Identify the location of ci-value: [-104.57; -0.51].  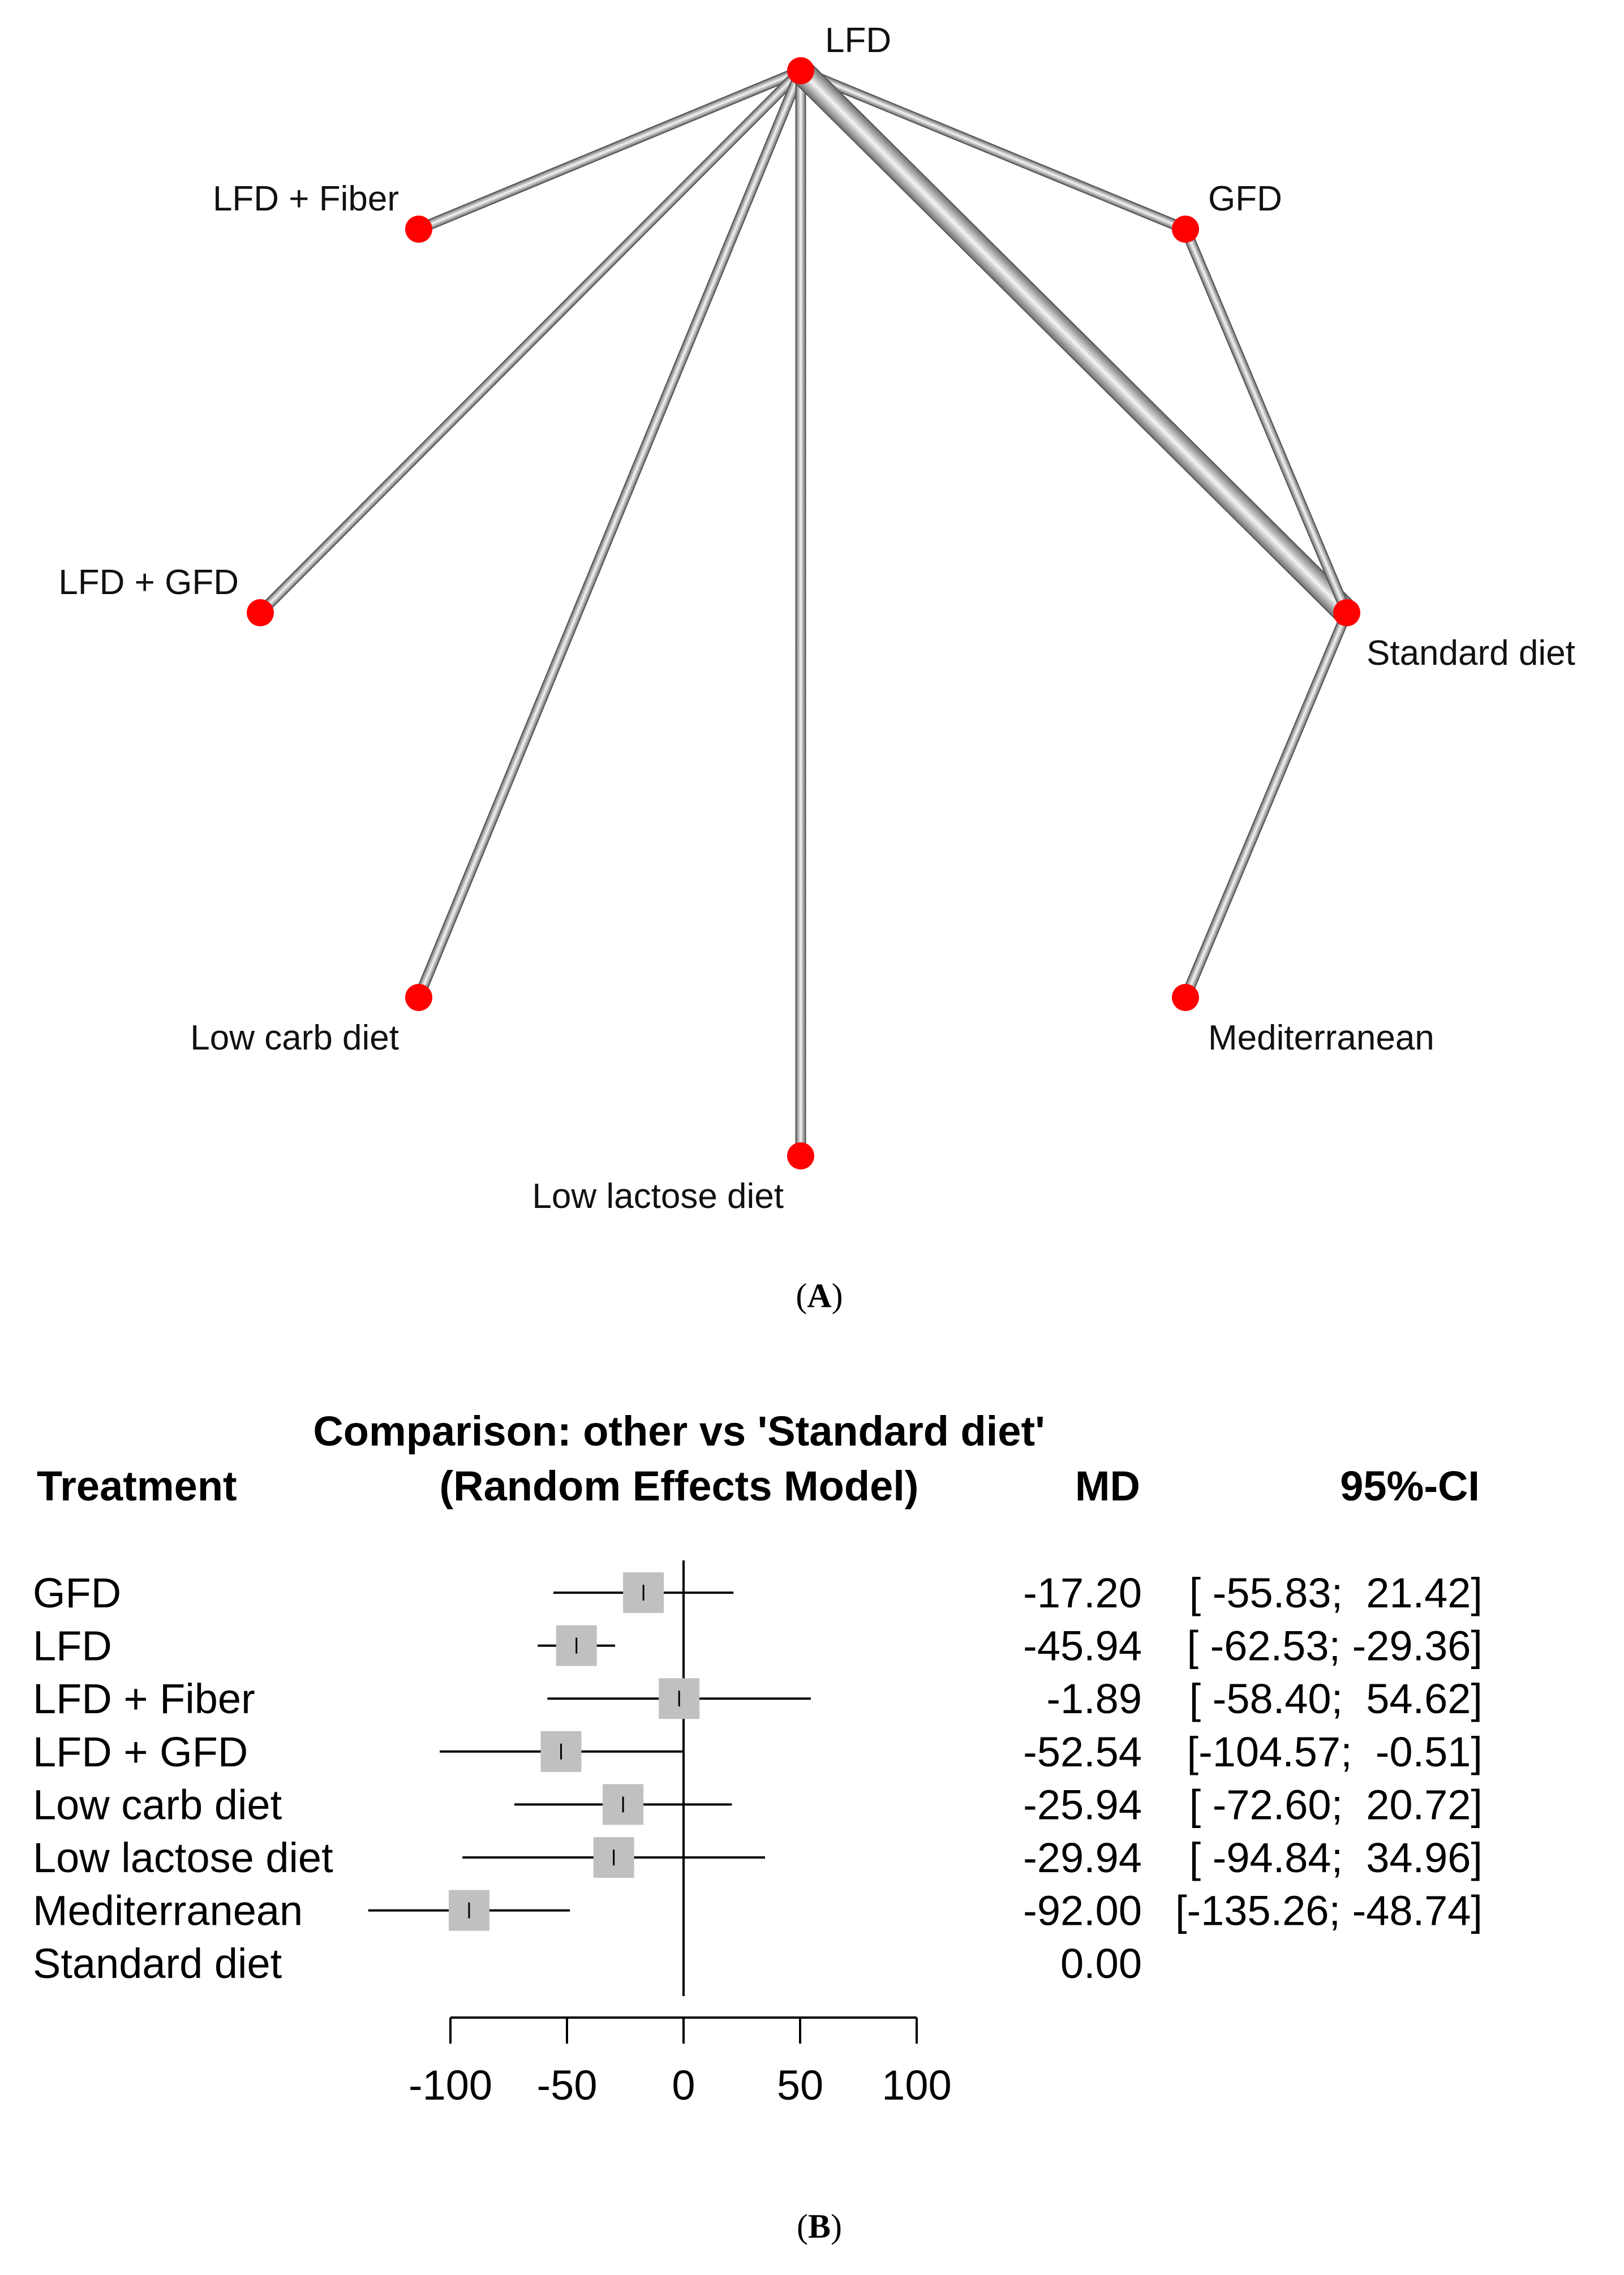
(1335, 1751).